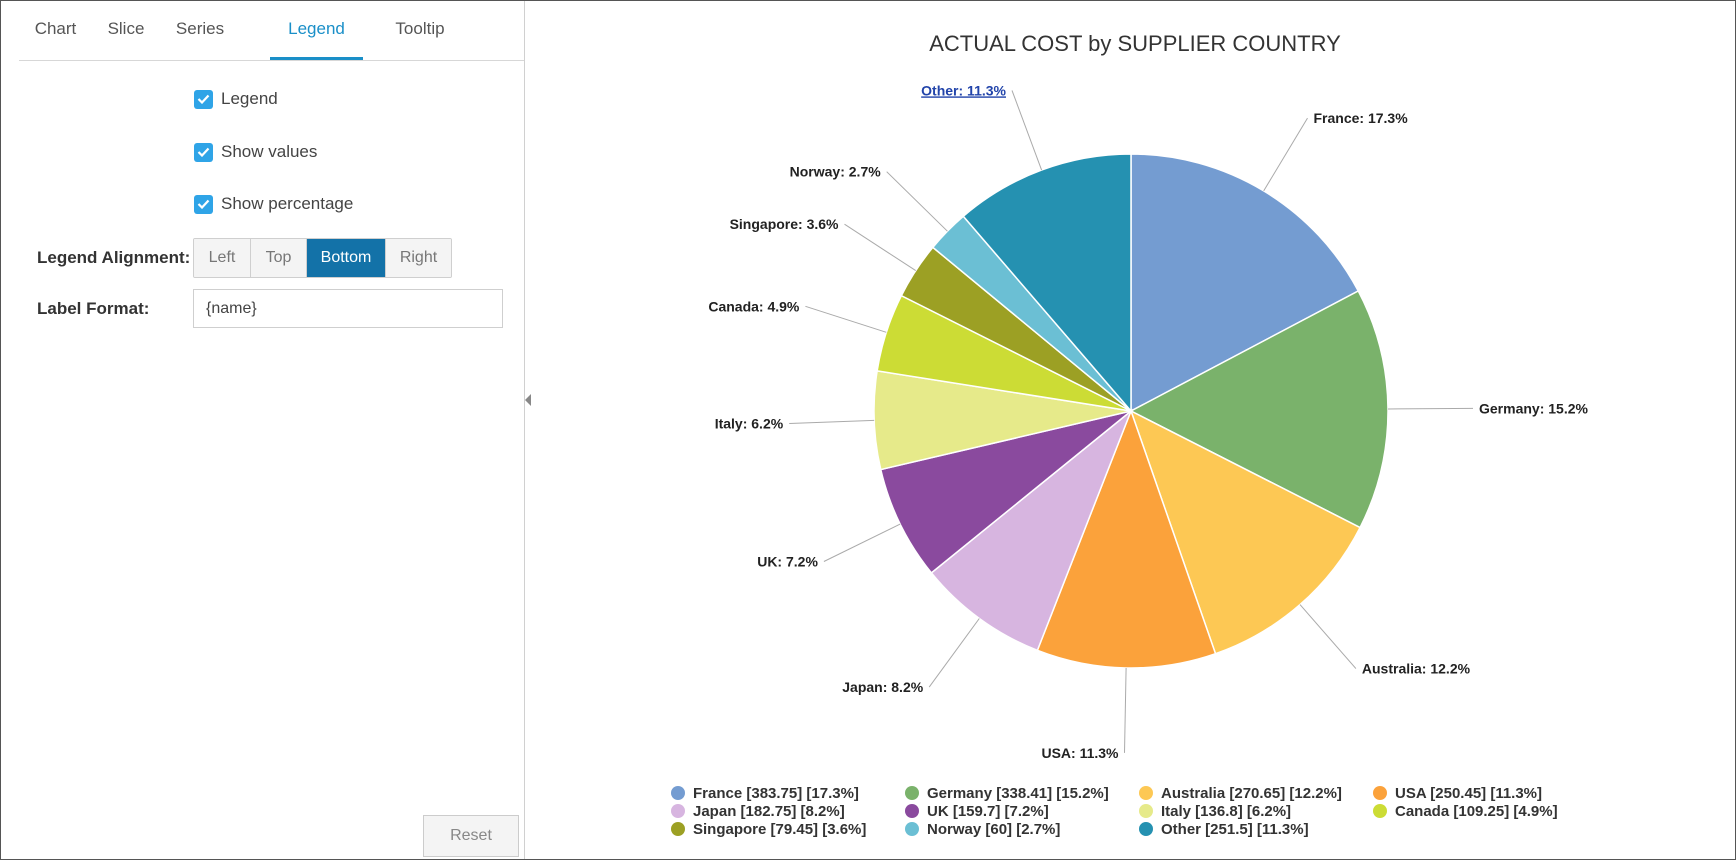 The image size is (1736, 860). Describe the element at coordinates (988, 811) in the screenshot. I see `legend-item-uk: UK [159.7] [7.2%]` at that location.